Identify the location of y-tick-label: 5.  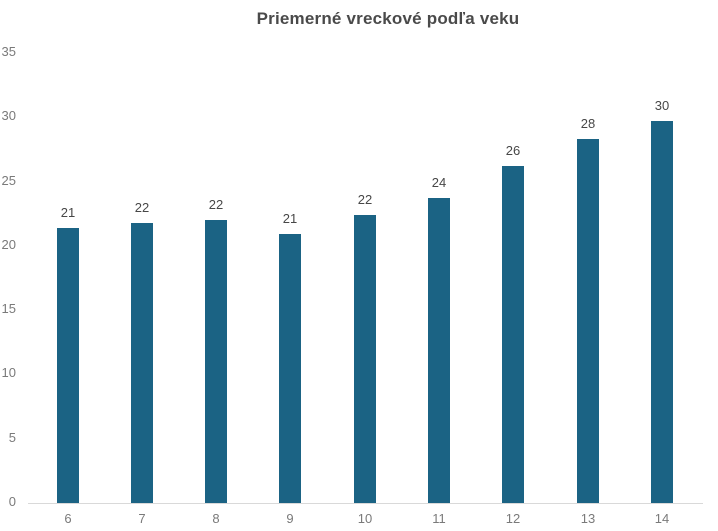
(12, 437).